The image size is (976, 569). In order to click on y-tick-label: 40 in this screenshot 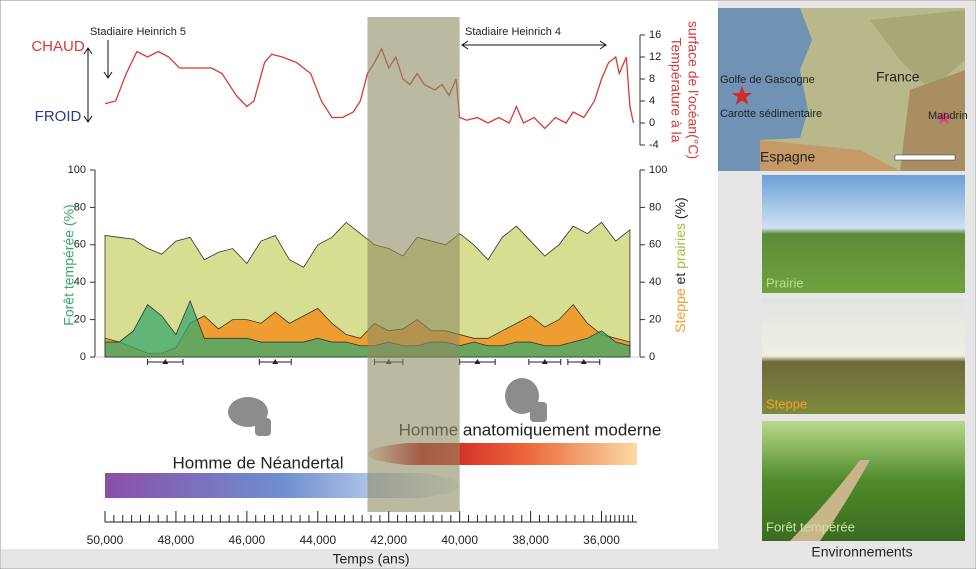, I will do `click(80, 282)`.